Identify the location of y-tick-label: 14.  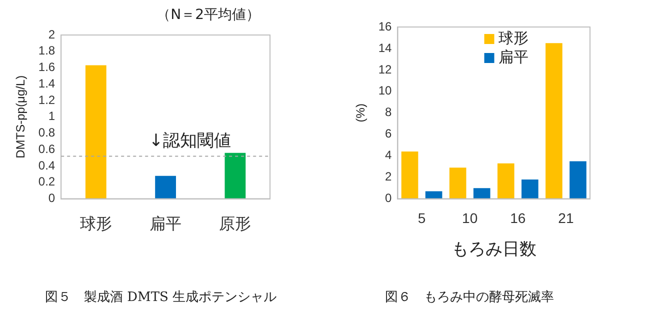
(385, 47).